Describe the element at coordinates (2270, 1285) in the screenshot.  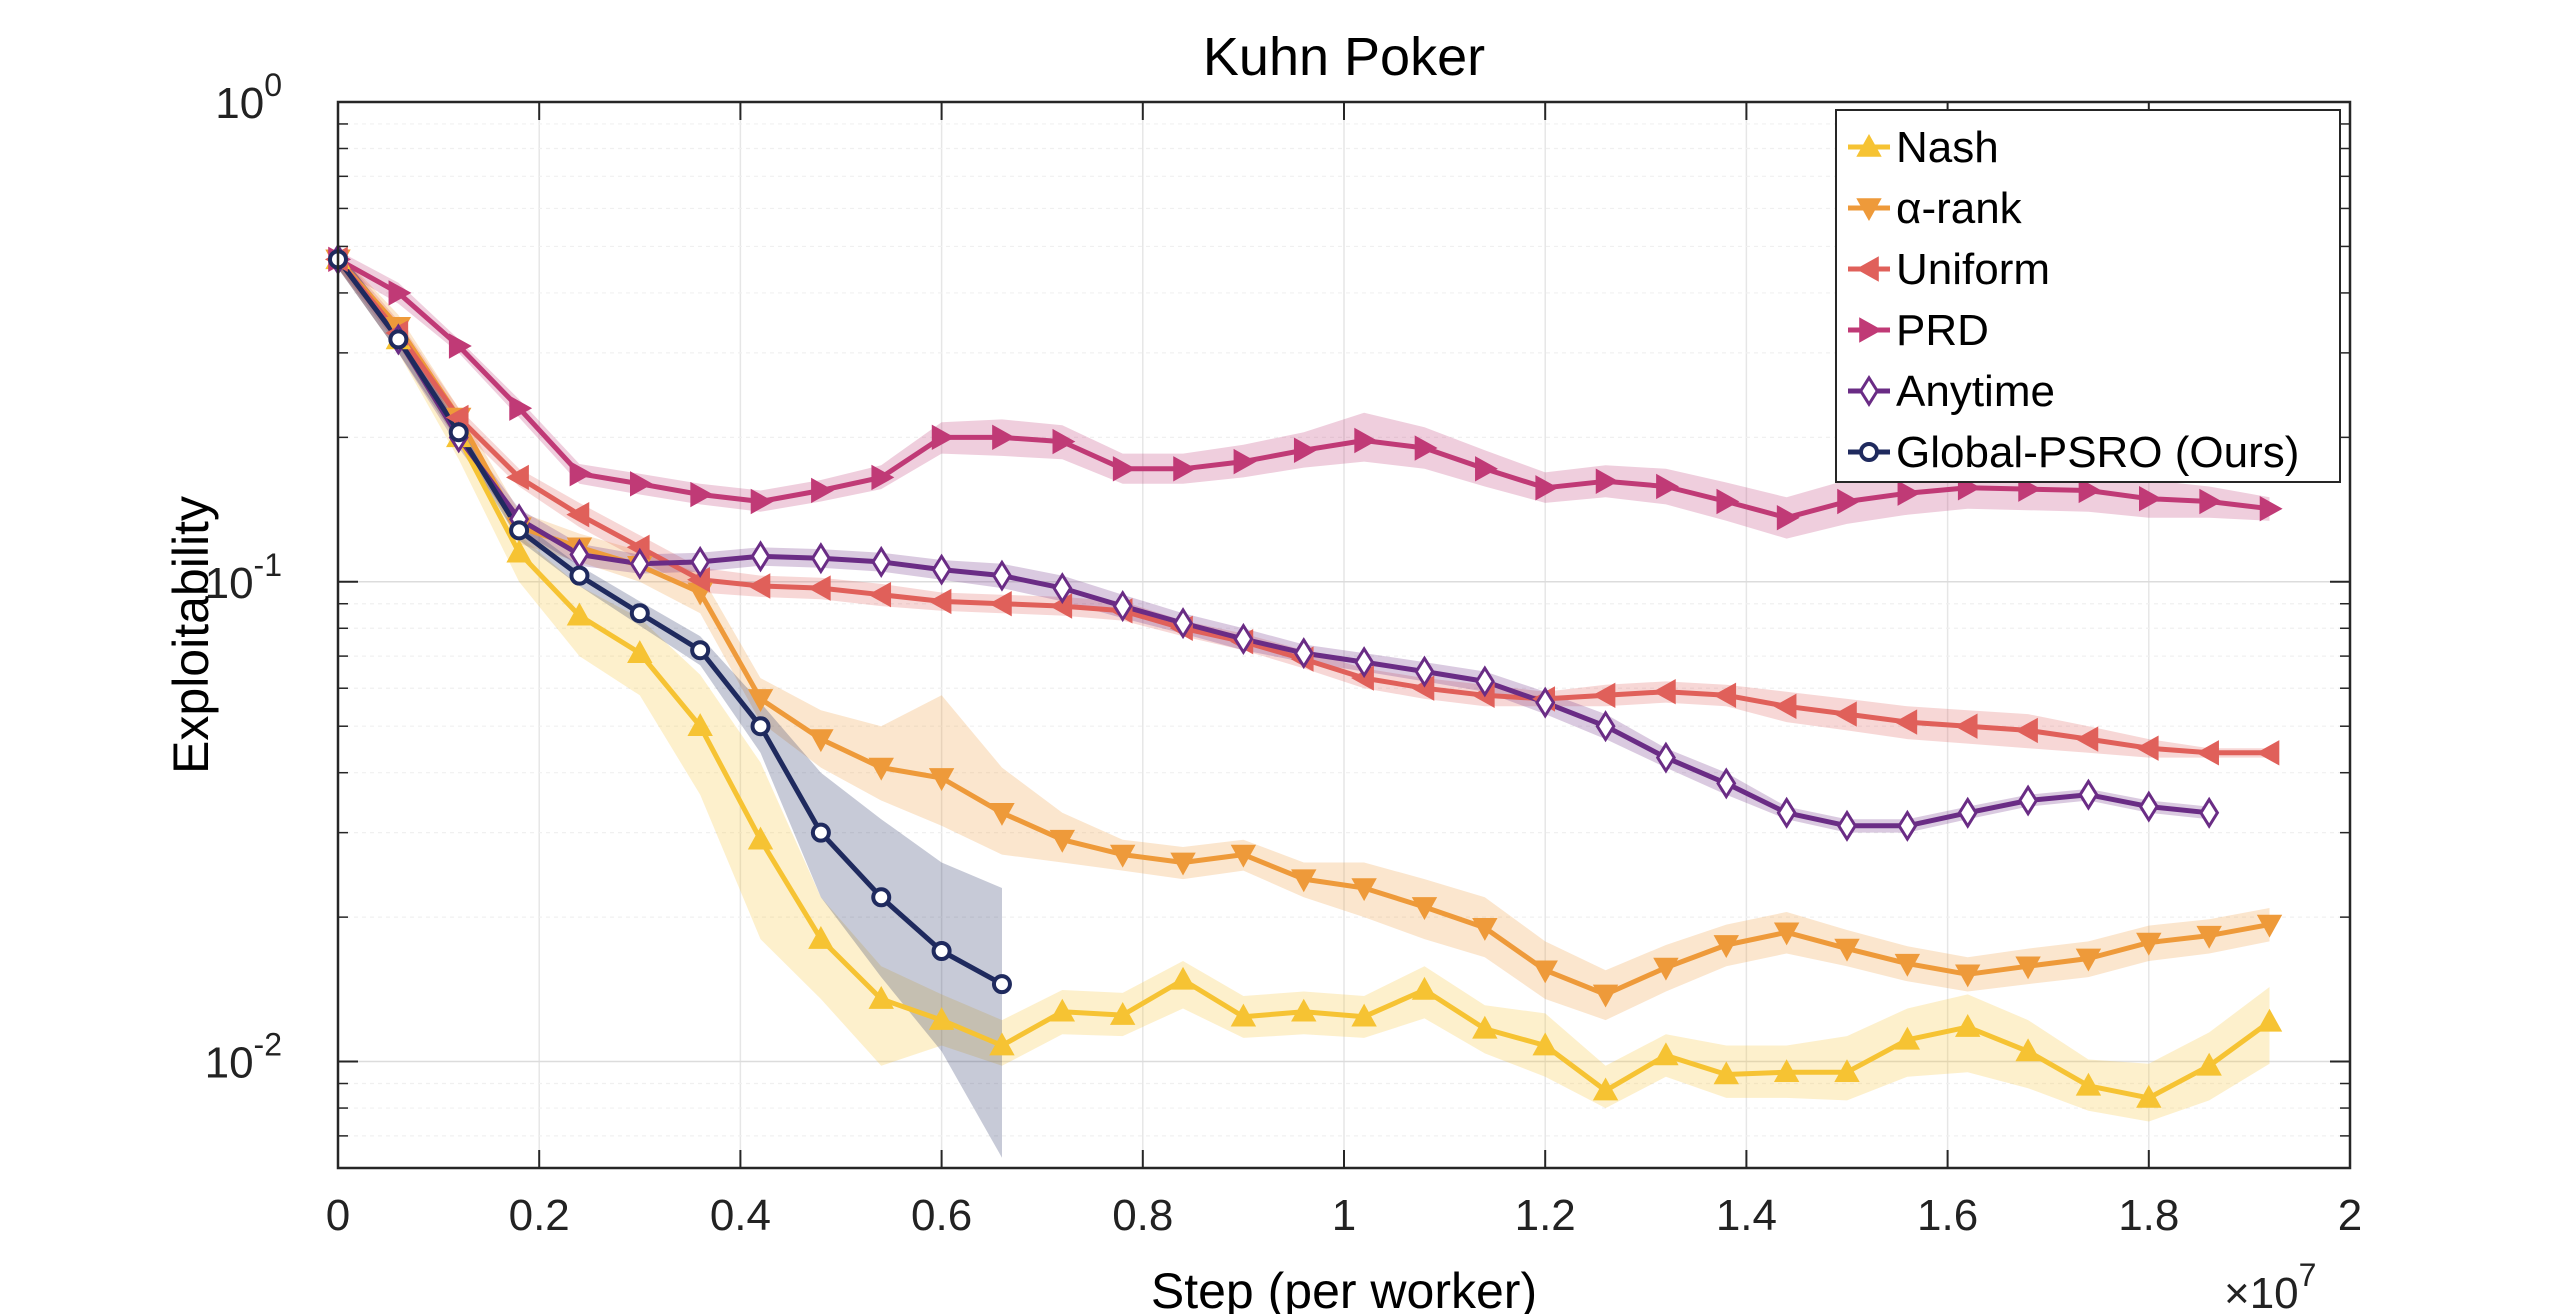
I see `x-multiplier: ×10⁷` at that location.